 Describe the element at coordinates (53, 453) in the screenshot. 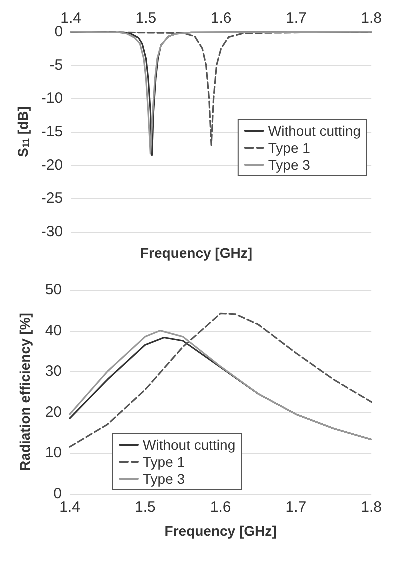

I see `y-tick-label: 10` at that location.